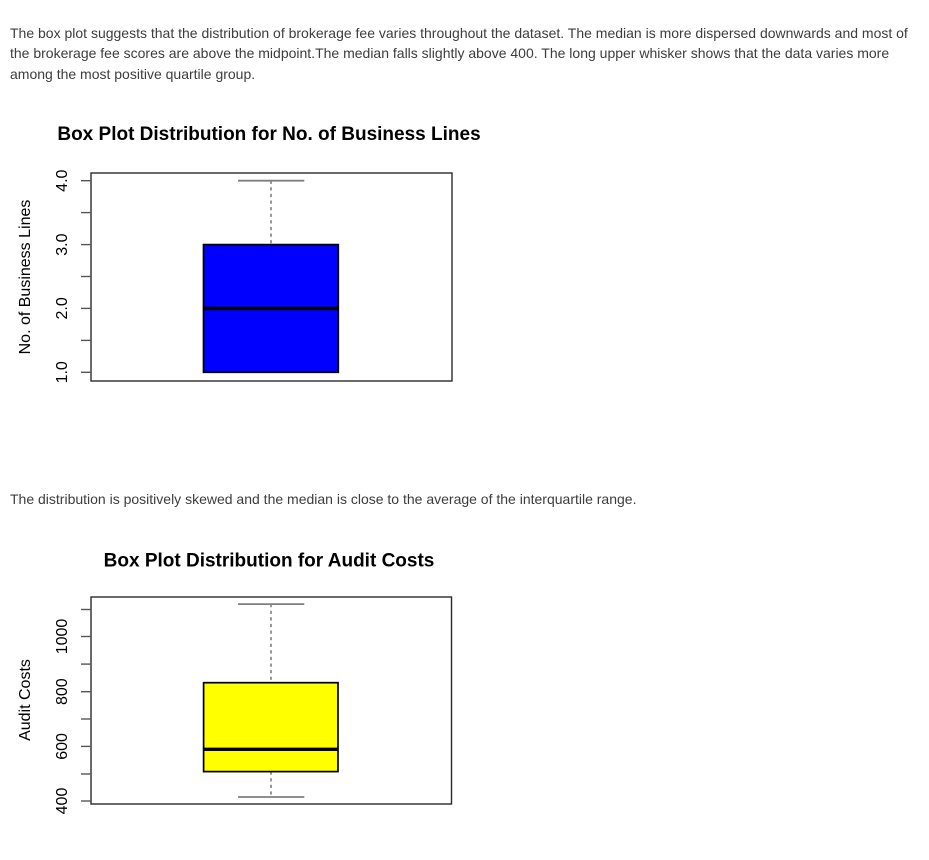 The image size is (929, 860). I want to click on svg-text: 1000, so click(62, 637).